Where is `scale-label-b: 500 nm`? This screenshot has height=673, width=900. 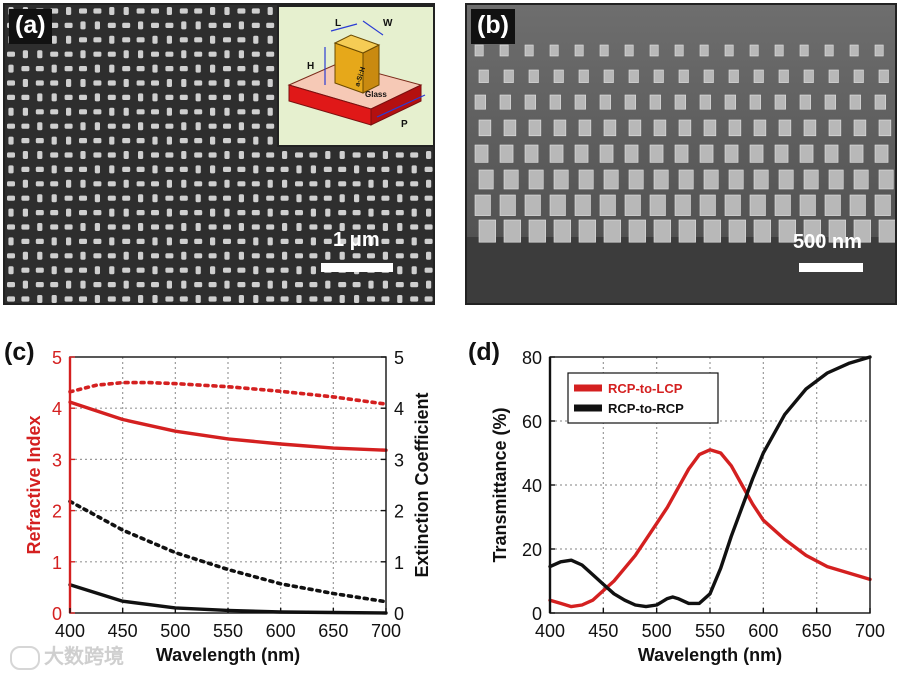 scale-label-b: 500 nm is located at coordinates (827, 242).